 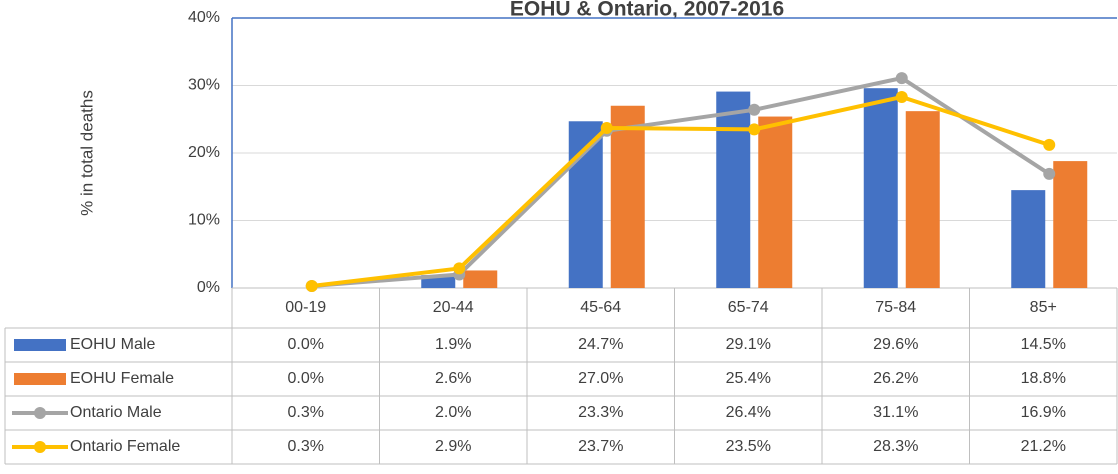 What do you see at coordinates (208, 287) in the screenshot?
I see `y-tick-label: 0%` at bounding box center [208, 287].